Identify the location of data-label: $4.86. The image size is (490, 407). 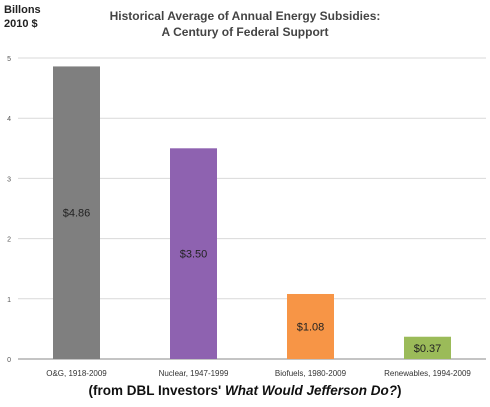
(77, 214).